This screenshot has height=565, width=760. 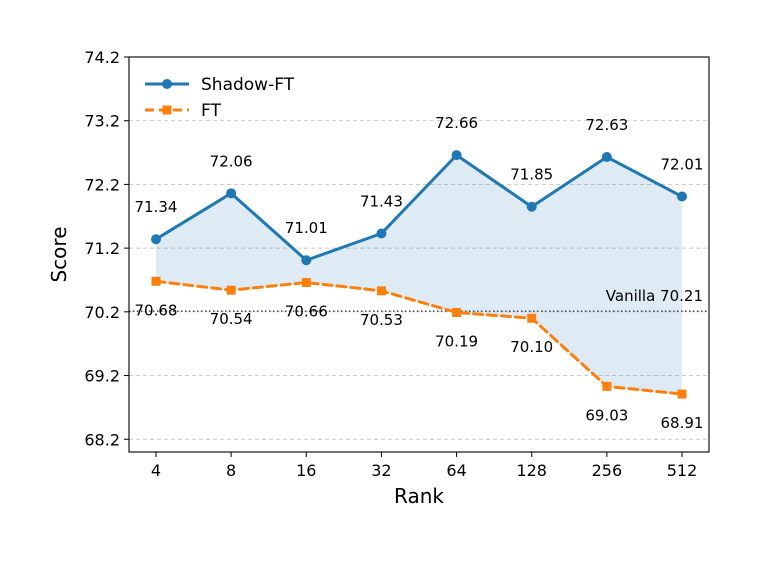 I want to click on data-label-ft: 70.10, so click(x=531, y=347).